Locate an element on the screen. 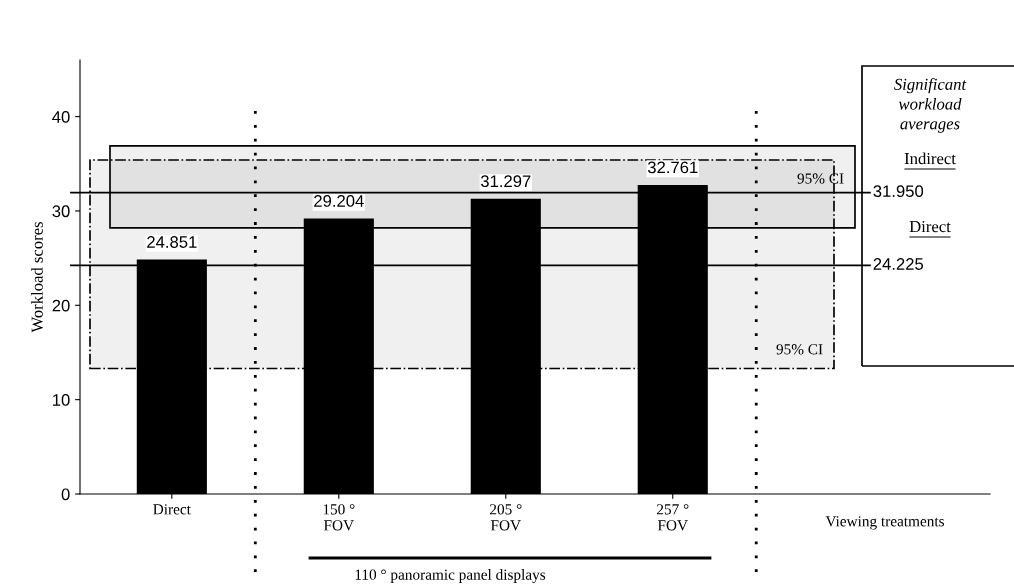 This screenshot has width=1014, height=587. text: Indirect is located at coordinates (930, 158).